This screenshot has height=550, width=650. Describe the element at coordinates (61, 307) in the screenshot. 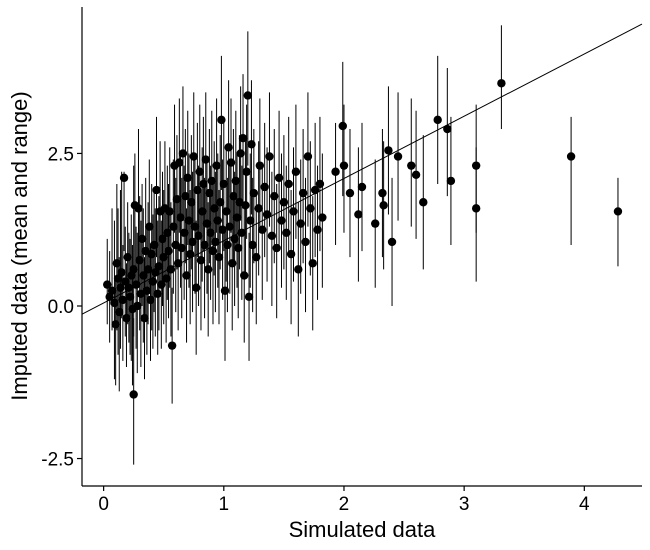

I see `y-tick-label: 0.0` at that location.